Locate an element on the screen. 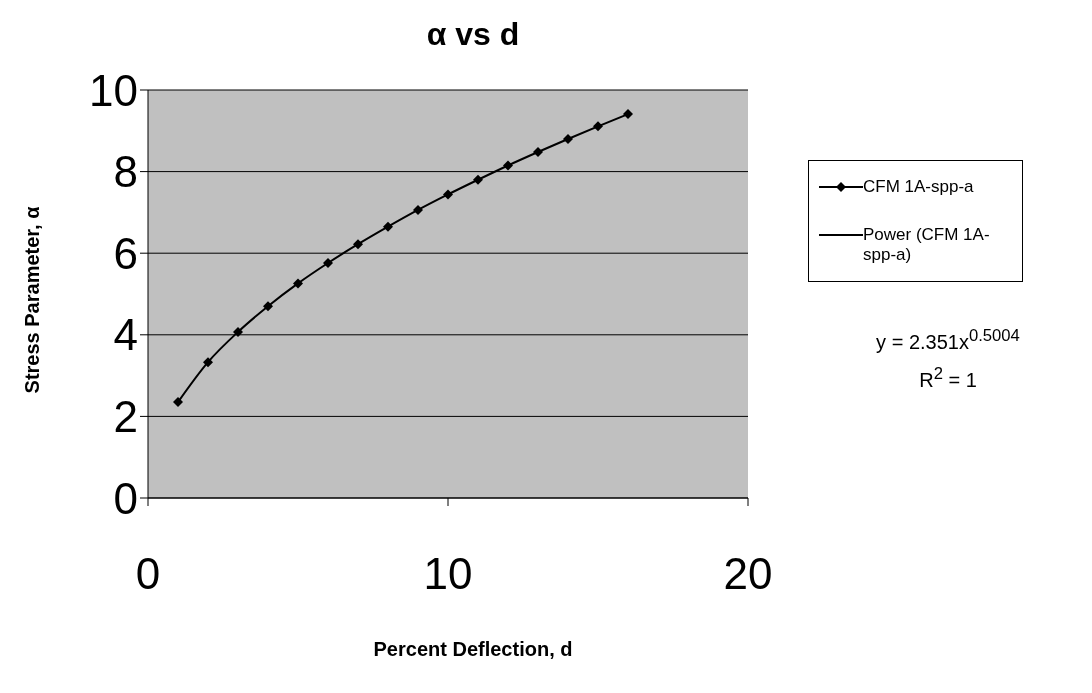 The image size is (1092, 693). x-axis-title: Percent Deflection, d is located at coordinates (473, 649).